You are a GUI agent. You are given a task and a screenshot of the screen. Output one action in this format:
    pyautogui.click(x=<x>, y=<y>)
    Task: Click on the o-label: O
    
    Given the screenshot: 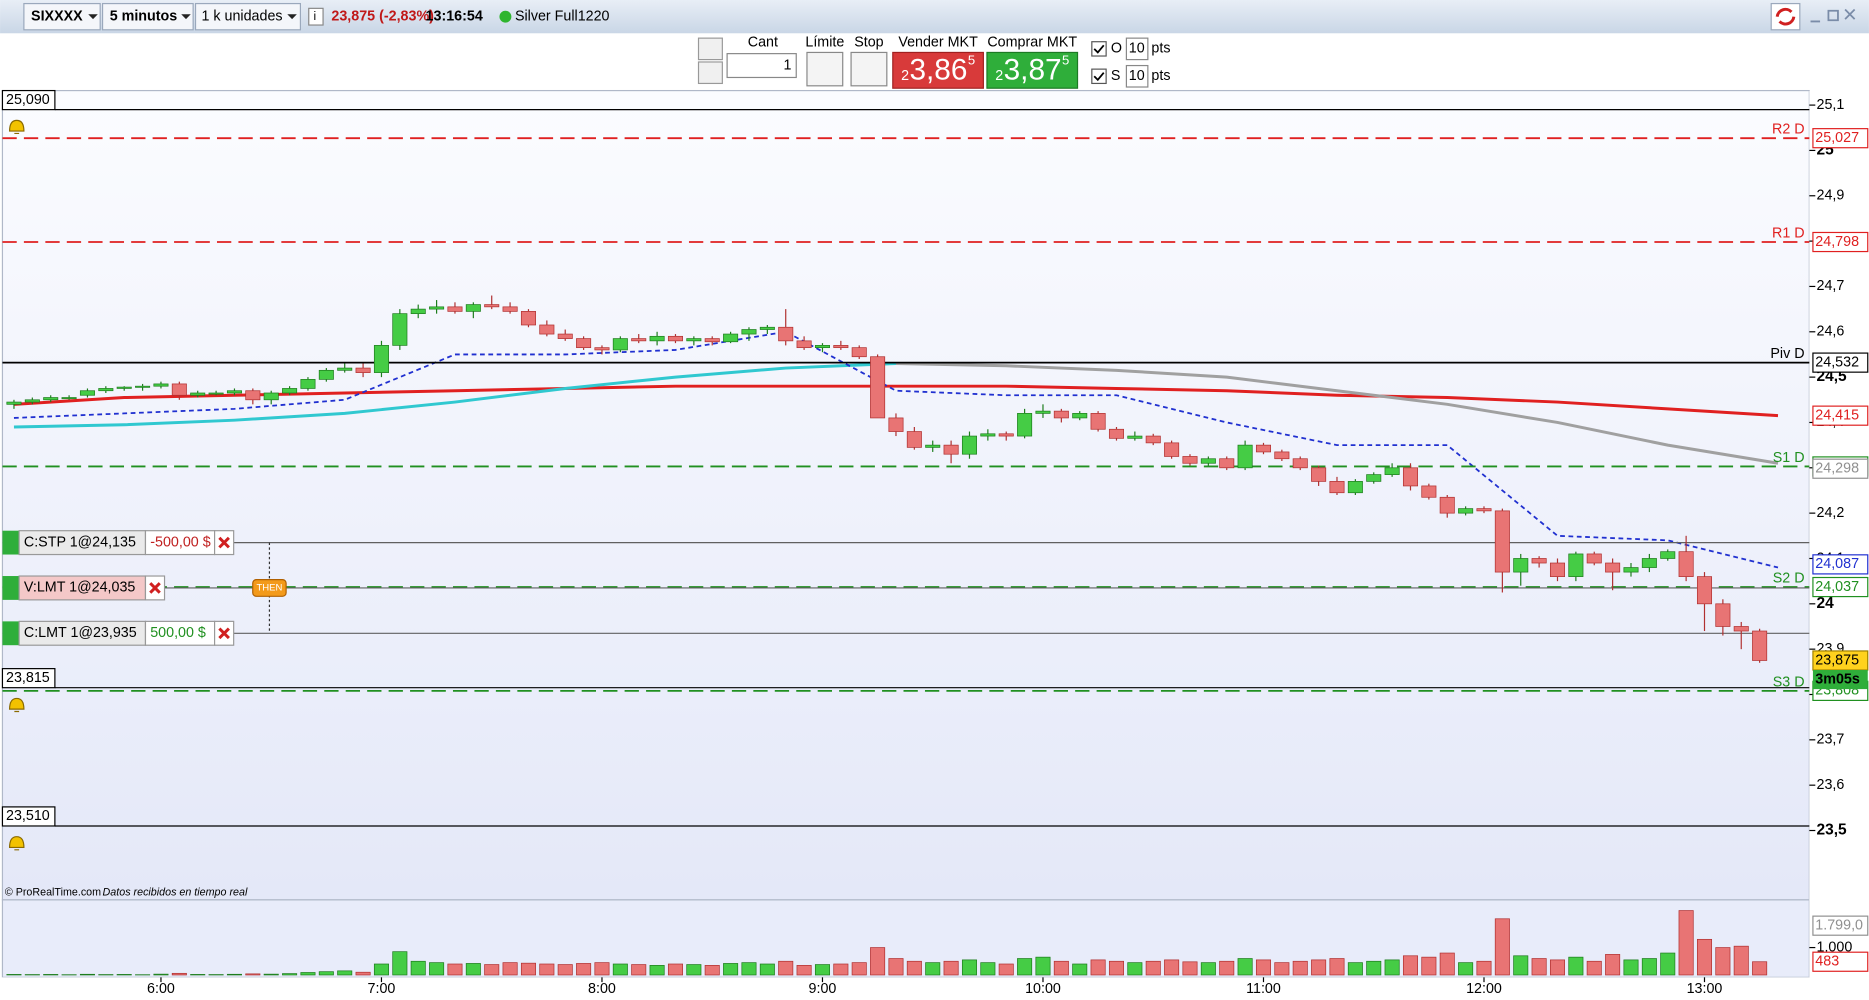 What is the action you would take?
    pyautogui.click(x=1116, y=49)
    